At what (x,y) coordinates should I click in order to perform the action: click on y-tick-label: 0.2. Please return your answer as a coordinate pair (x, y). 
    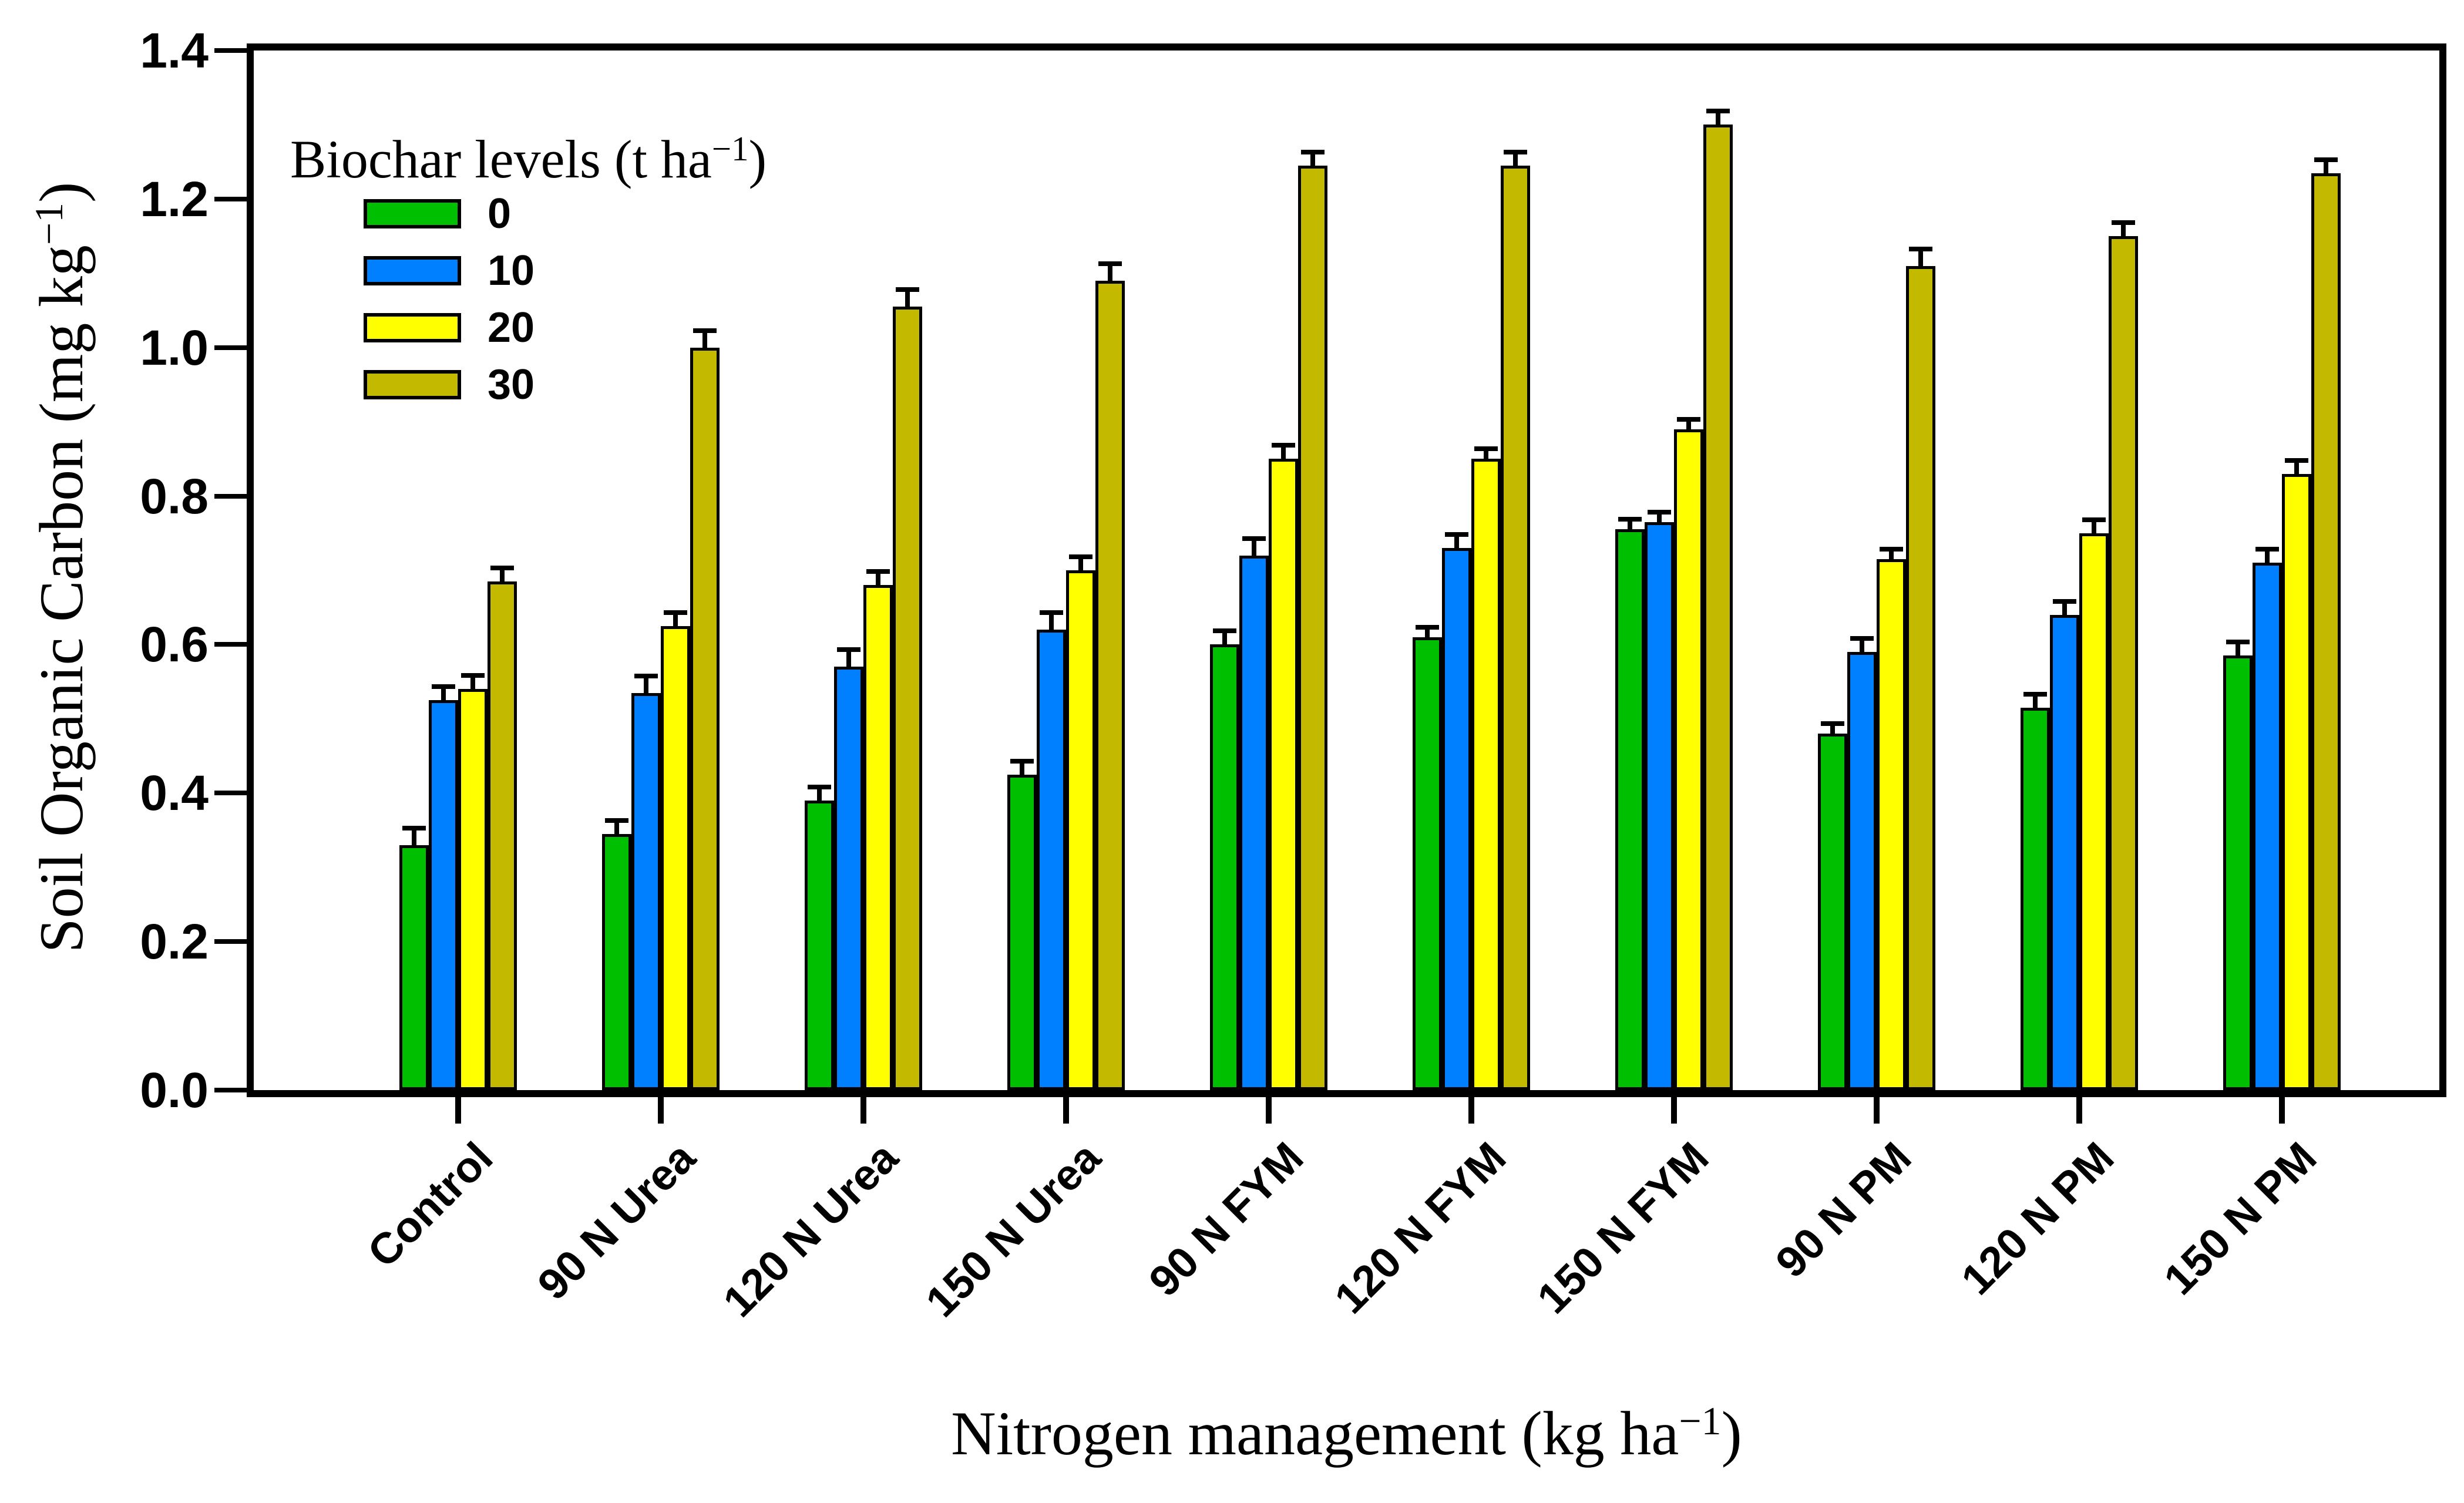
    Looking at the image, I should click on (174, 942).